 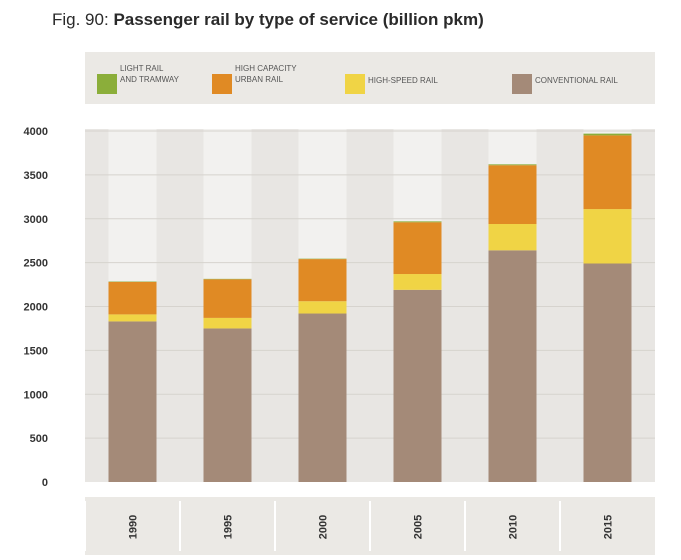 I want to click on x-tick-label: 1990, so click(x=134, y=527).